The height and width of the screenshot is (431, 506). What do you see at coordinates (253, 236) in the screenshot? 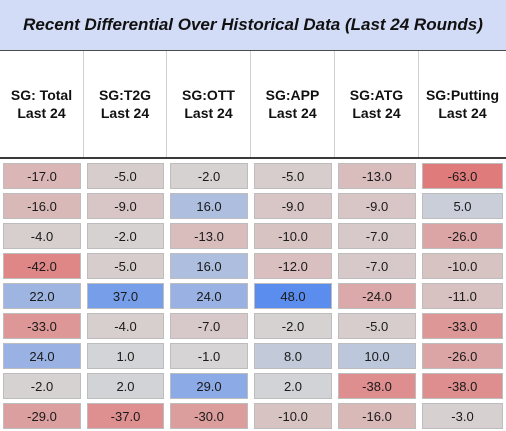
I see `table-row: -4.0 -2.0 -13.0 -10.0 -7.0 -26.0` at bounding box center [253, 236].